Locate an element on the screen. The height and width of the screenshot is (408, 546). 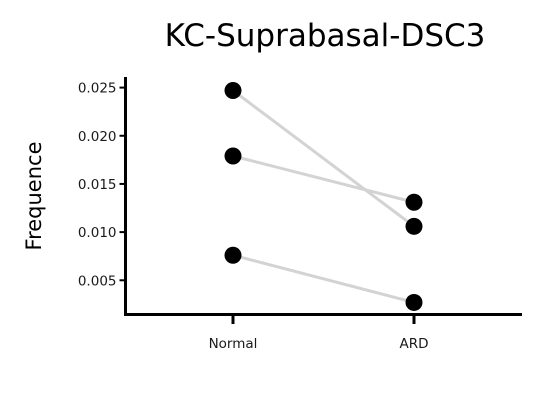
data-point-1-normal is located at coordinates (233, 90).